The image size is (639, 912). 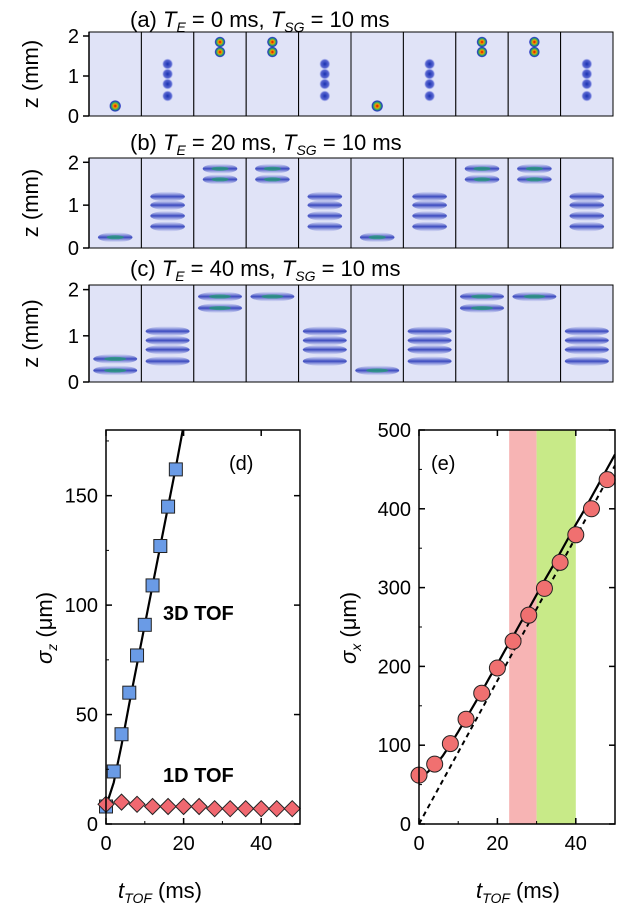 What do you see at coordinates (198, 614) in the screenshot?
I see `legend-3d-tof: 3D TOF` at bounding box center [198, 614].